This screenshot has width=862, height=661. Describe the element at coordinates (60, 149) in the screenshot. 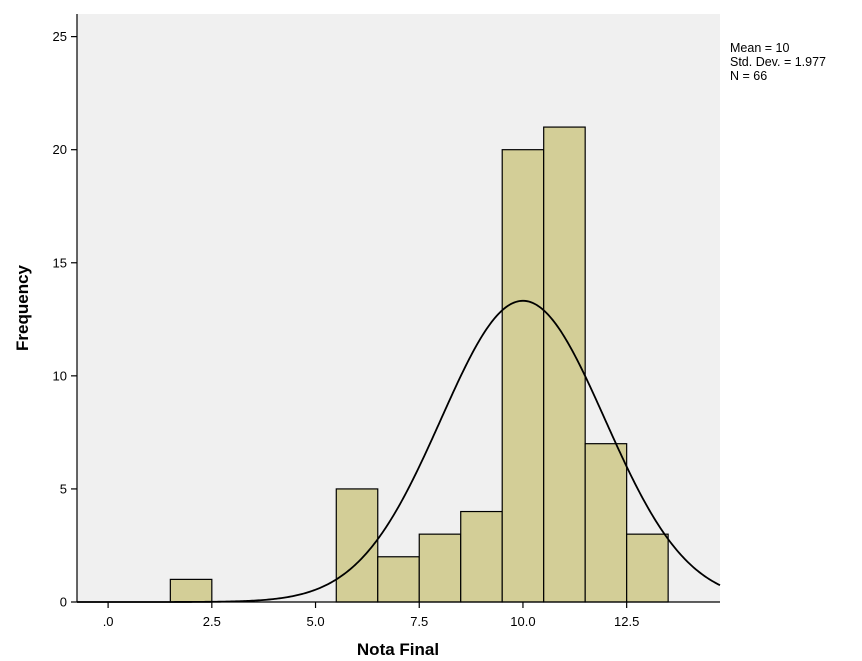

I see `y-tick-label-4: 20` at that location.